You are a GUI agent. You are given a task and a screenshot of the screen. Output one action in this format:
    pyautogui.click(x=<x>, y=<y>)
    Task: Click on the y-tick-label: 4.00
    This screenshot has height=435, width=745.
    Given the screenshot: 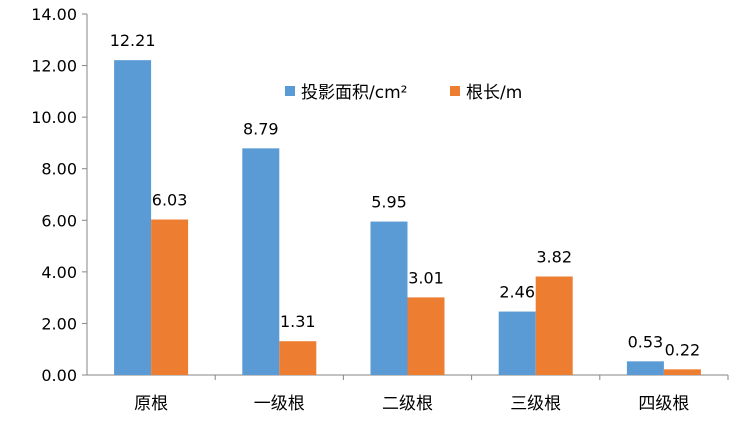 What is the action you would take?
    pyautogui.click(x=59, y=272)
    